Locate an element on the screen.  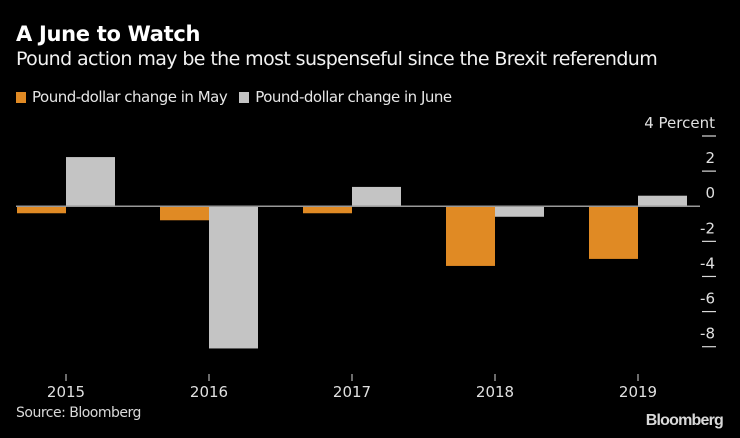
x-tick-label: 2019 is located at coordinates (638, 392).